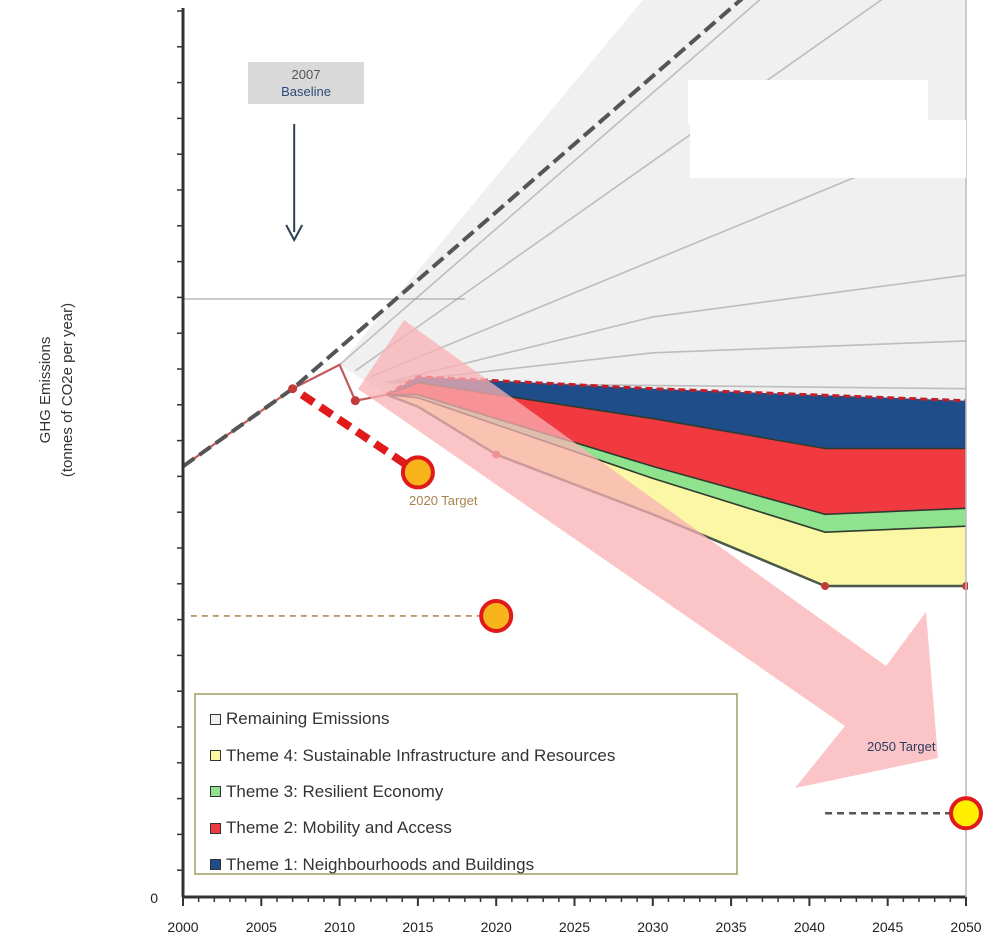 Image resolution: width=994 pixels, height=943 pixels. What do you see at coordinates (965, 927) in the screenshot?
I see `x-tick-label-2050: 2050` at bounding box center [965, 927].